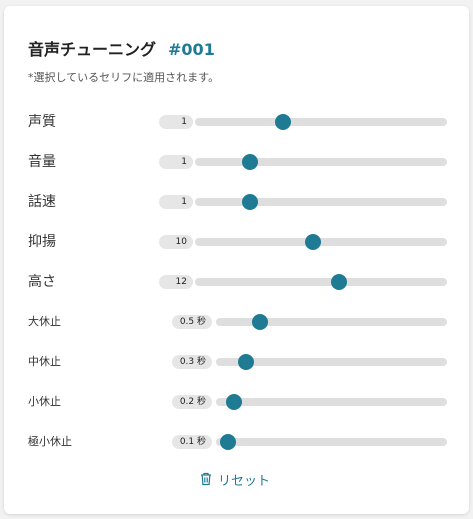  I want to click on value-badge: 0.5 秒, so click(192, 322).